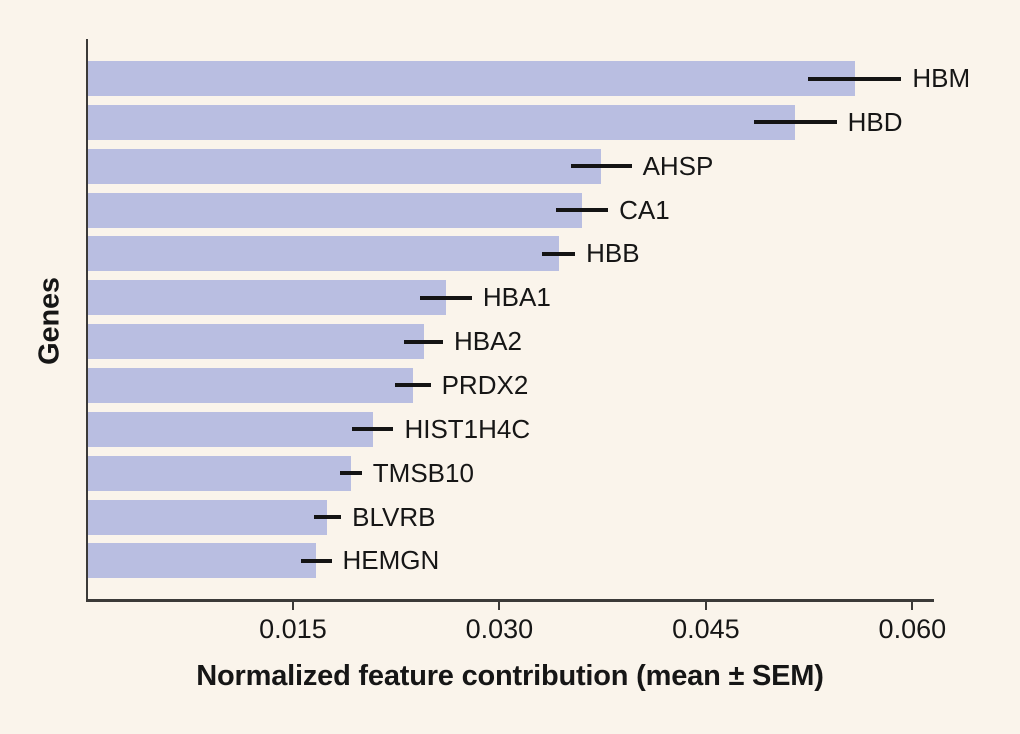  I want to click on x-tick-label: 0.060, so click(912, 629).